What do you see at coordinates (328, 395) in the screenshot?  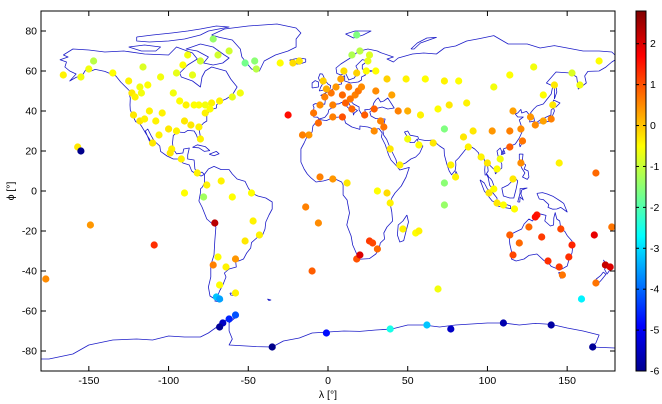 I see `x-axis-label: λ [°]` at bounding box center [328, 395].